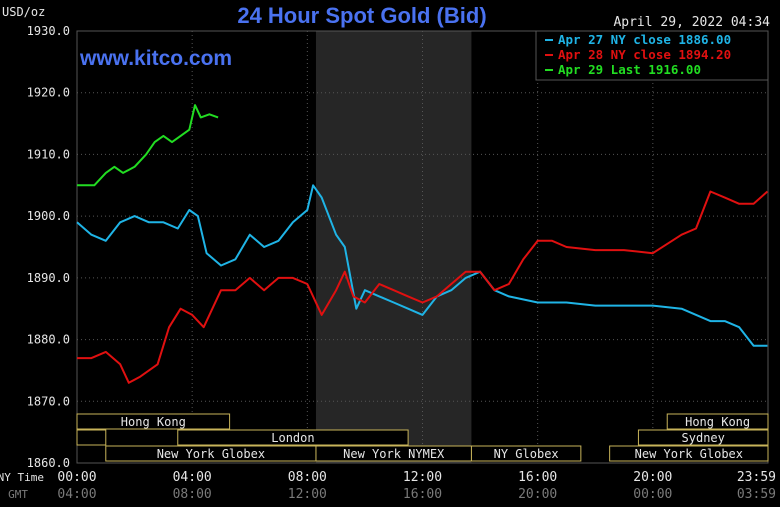 This screenshot has height=507, width=780. I want to click on x-tick-label-gmt: 08:00, so click(192, 494).